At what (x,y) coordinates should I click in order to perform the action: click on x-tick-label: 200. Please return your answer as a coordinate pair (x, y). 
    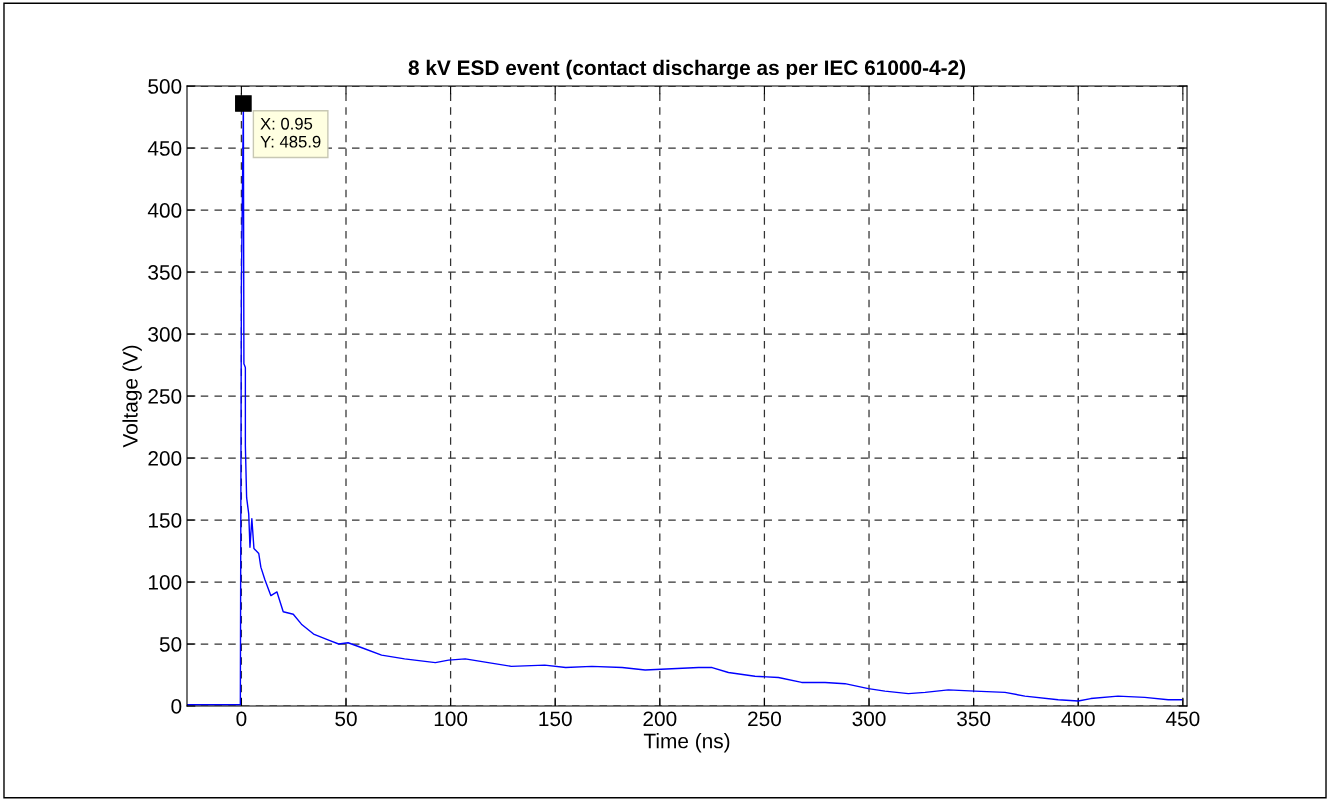
    Looking at the image, I should click on (660, 719).